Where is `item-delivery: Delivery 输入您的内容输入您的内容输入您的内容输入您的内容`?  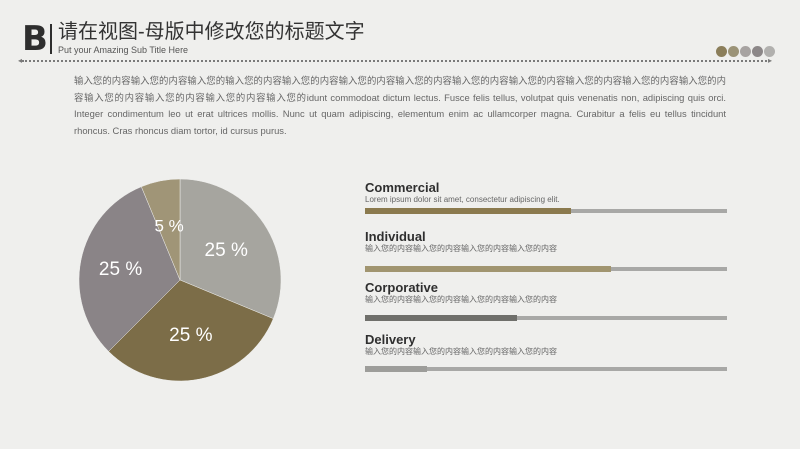 item-delivery: Delivery 输入您的内容输入您的内容输入您的内容输入您的内容 is located at coordinates (546, 352).